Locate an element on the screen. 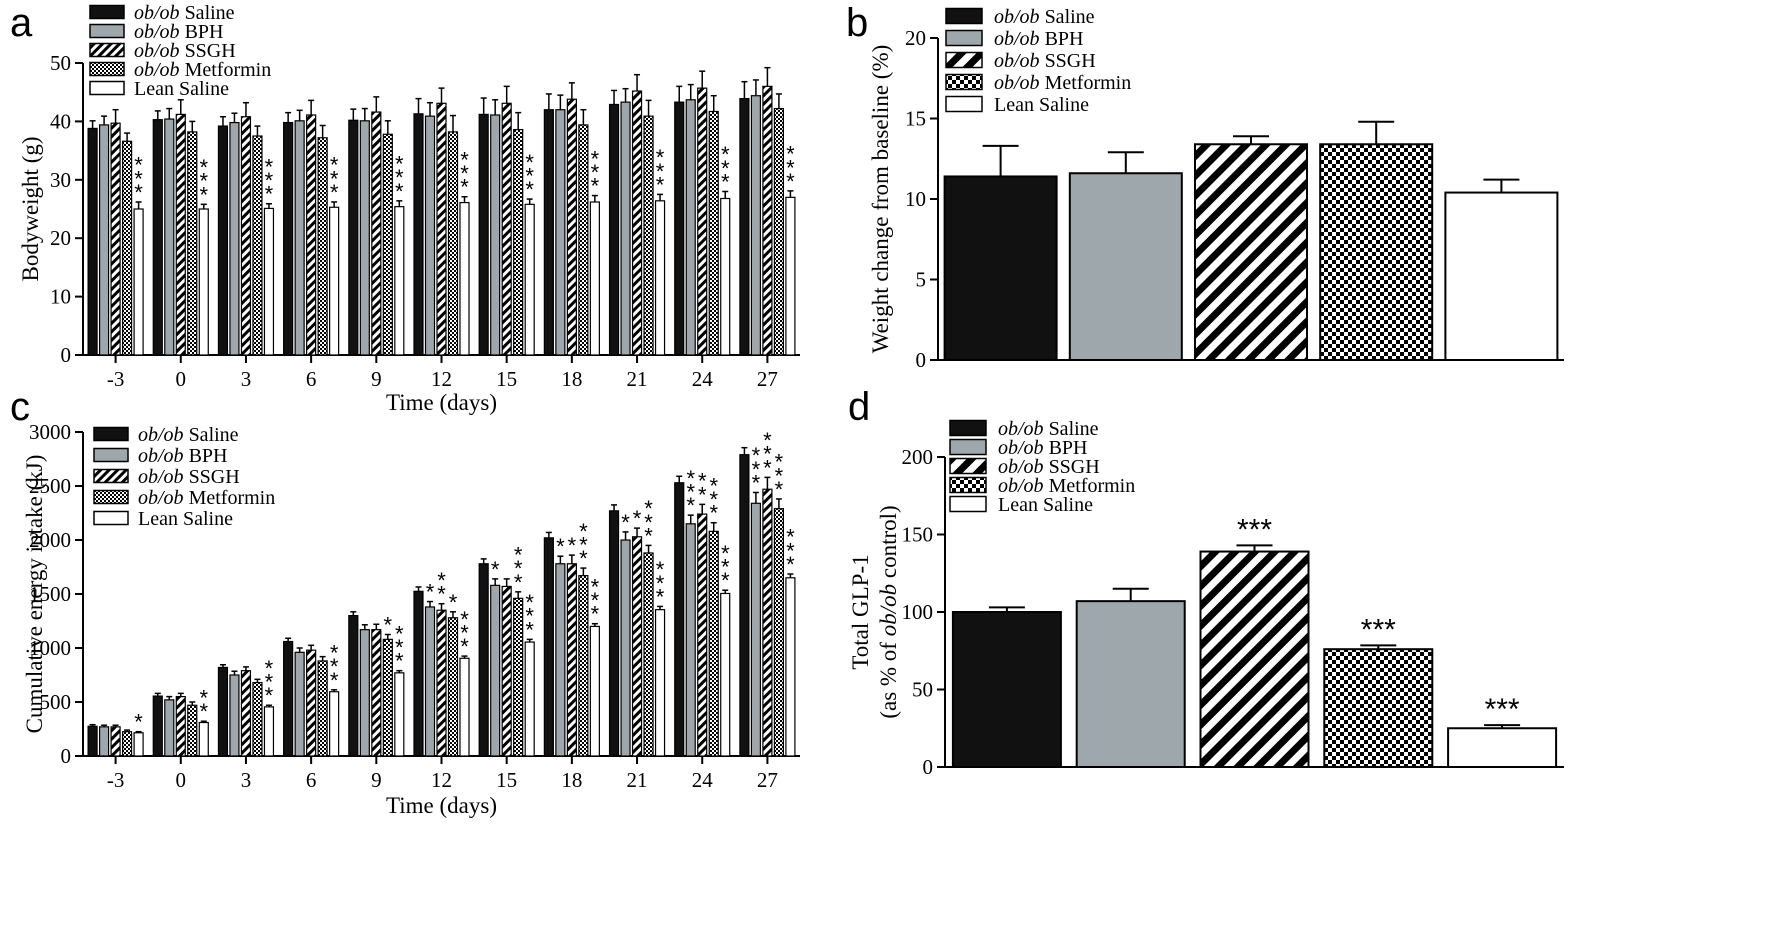 The height and width of the screenshot is (935, 1772). panel-letter: d is located at coordinates (859, 407).